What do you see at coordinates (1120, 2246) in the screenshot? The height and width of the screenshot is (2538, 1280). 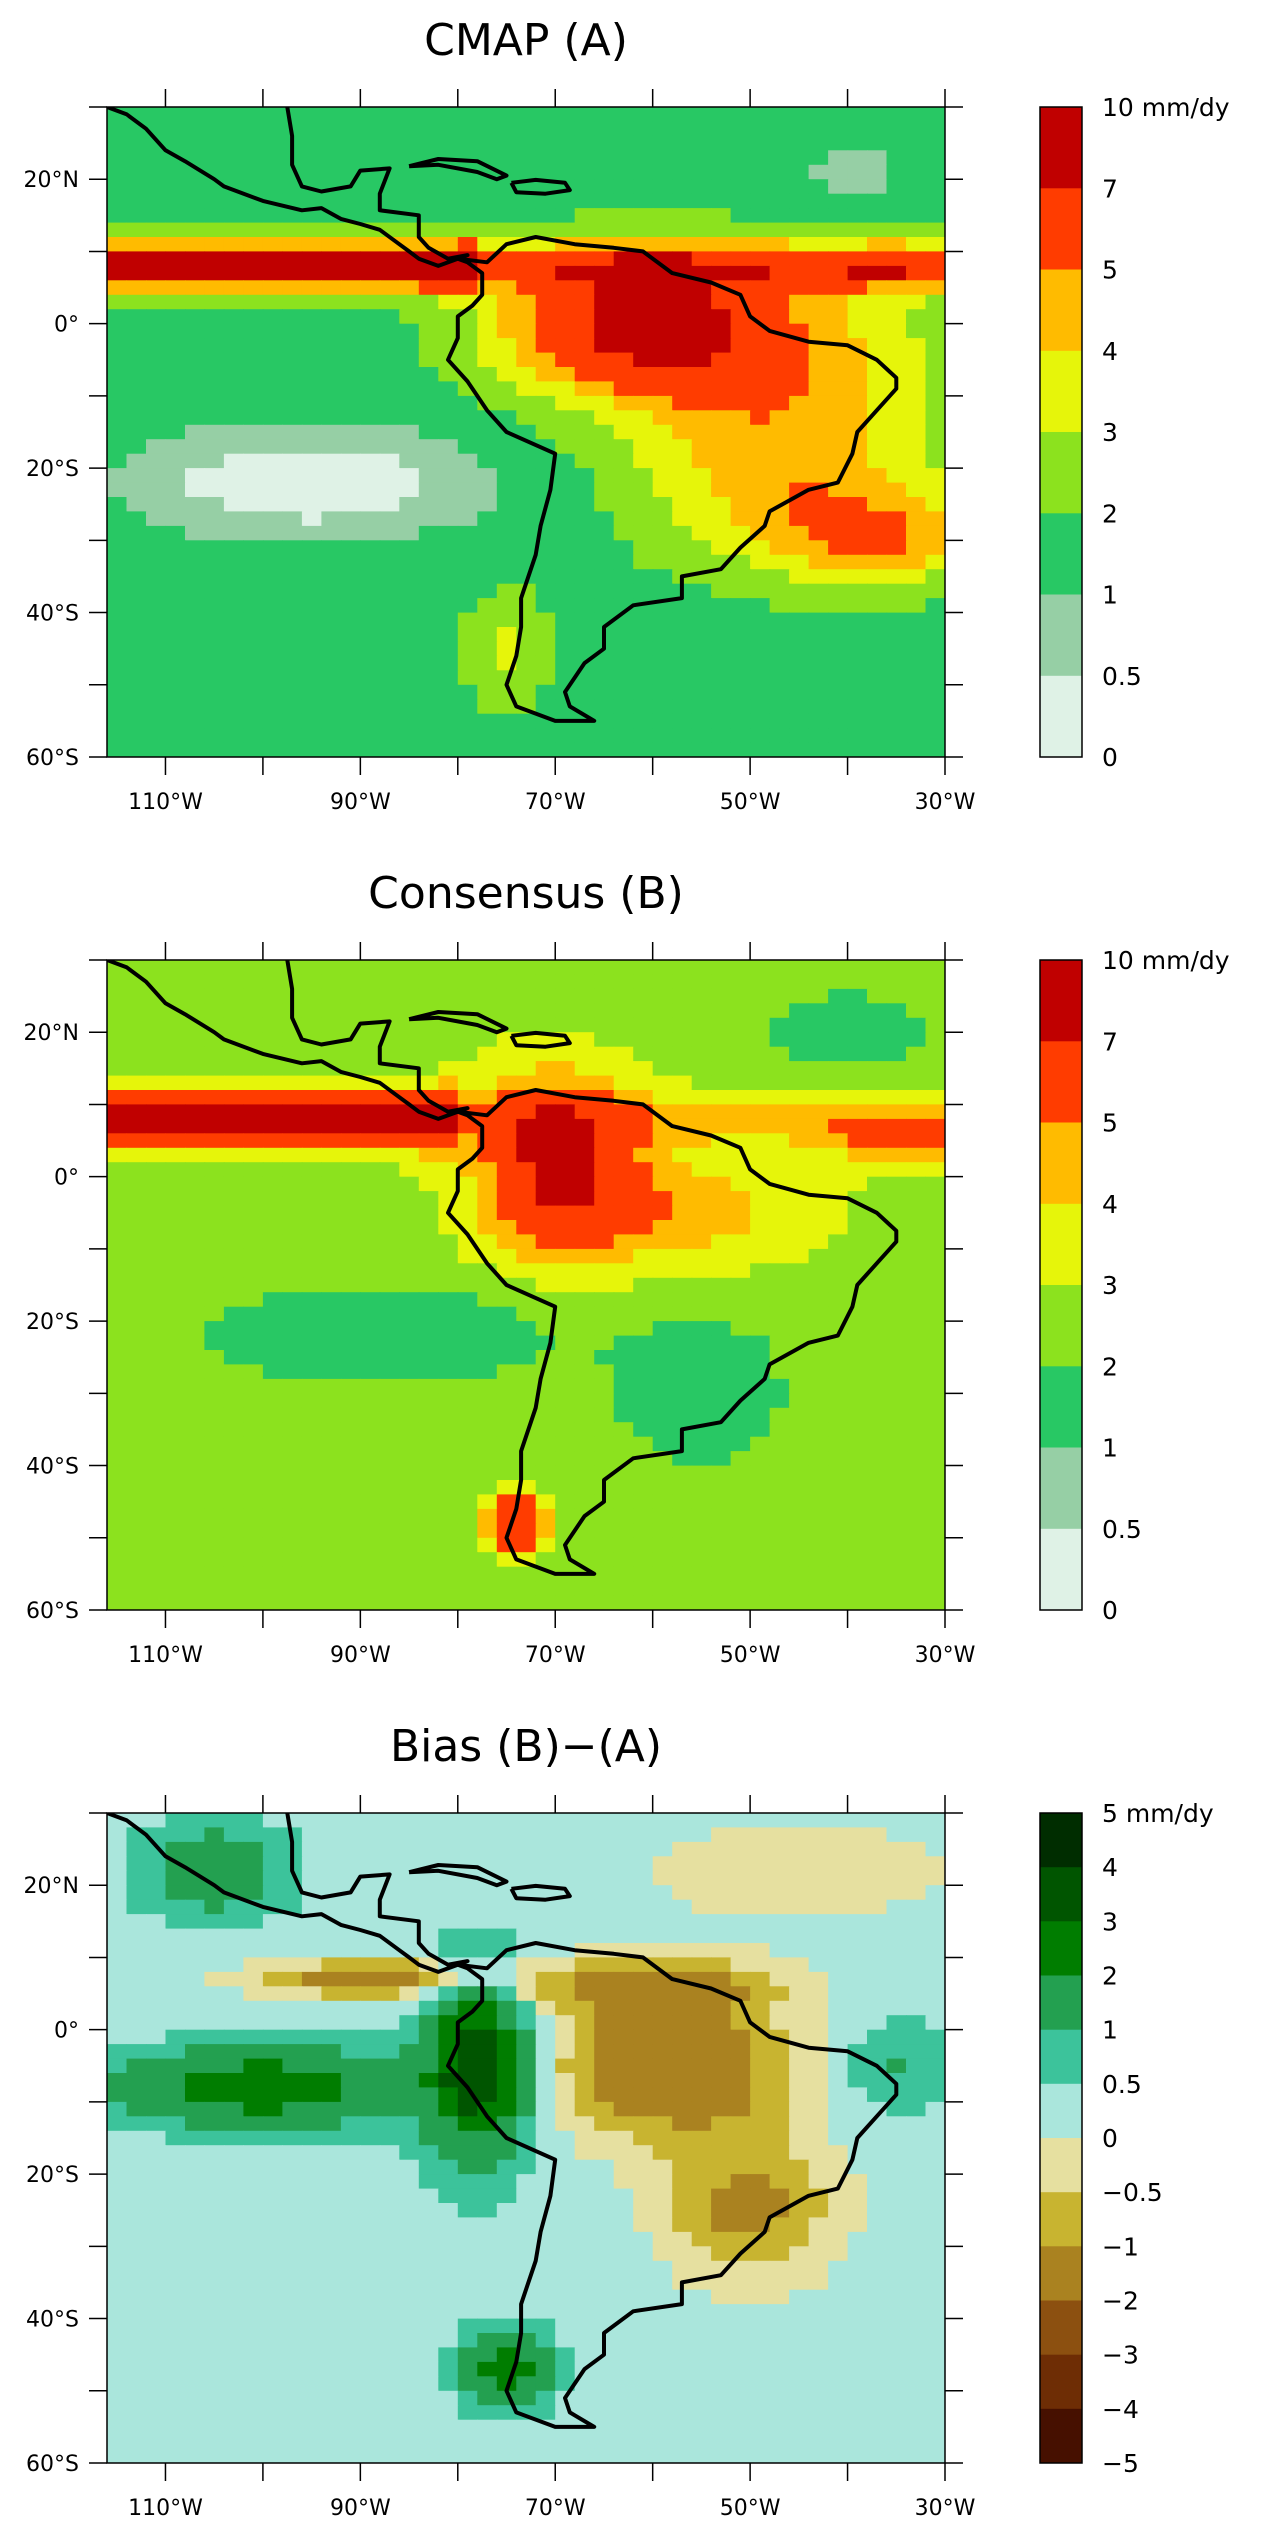 I see `colorbar-label: −1` at bounding box center [1120, 2246].